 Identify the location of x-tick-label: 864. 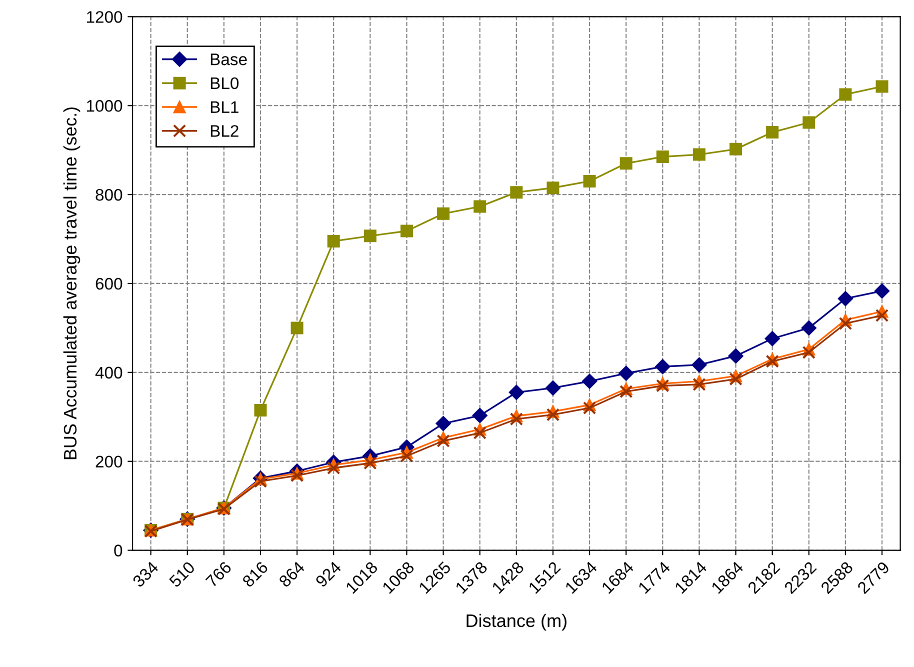
(292, 574).